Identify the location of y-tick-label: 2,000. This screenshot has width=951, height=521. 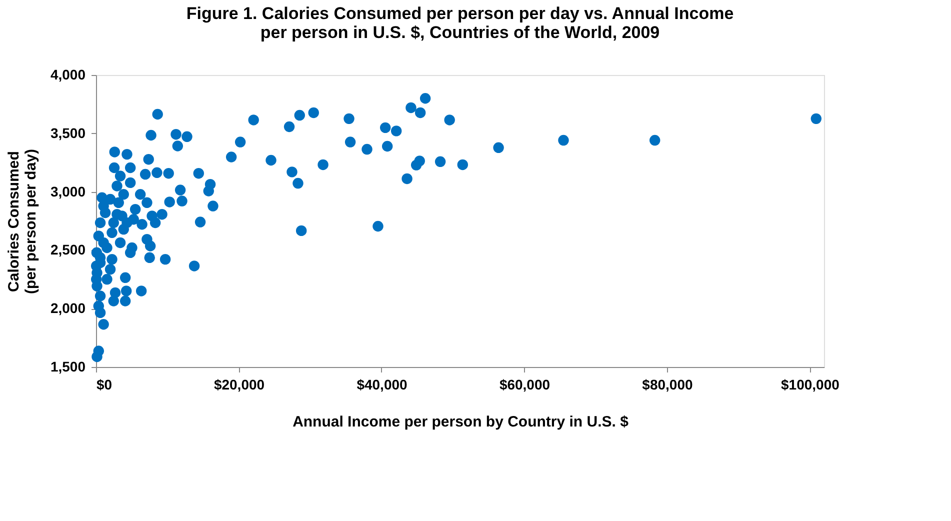
(68, 308).